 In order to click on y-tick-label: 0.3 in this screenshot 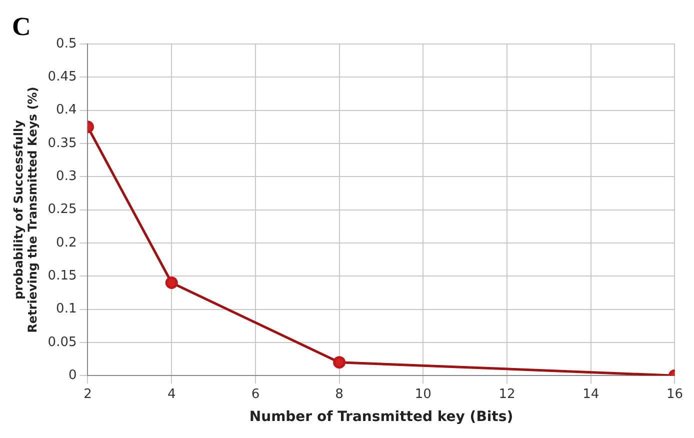, I will do `click(66, 176)`.